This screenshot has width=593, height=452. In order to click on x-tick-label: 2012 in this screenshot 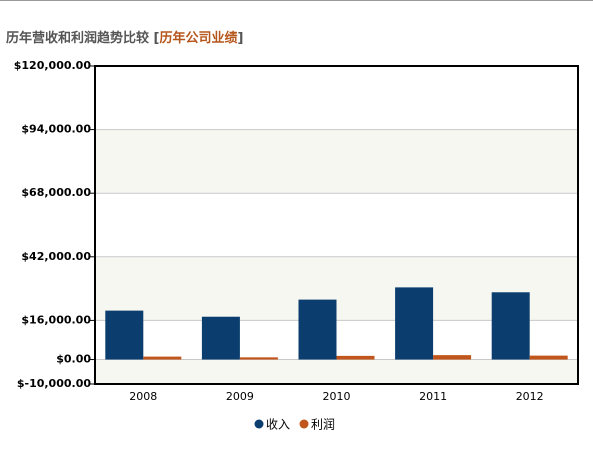, I will do `click(530, 396)`.